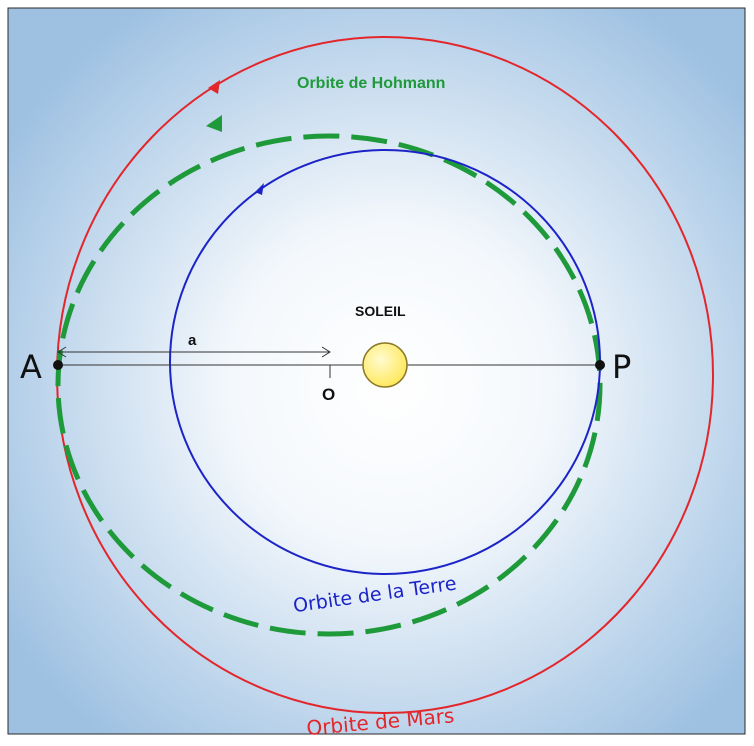 This screenshot has width=754, height=746. What do you see at coordinates (259, 189) in the screenshot?
I see `earth-orbit-arrow` at bounding box center [259, 189].